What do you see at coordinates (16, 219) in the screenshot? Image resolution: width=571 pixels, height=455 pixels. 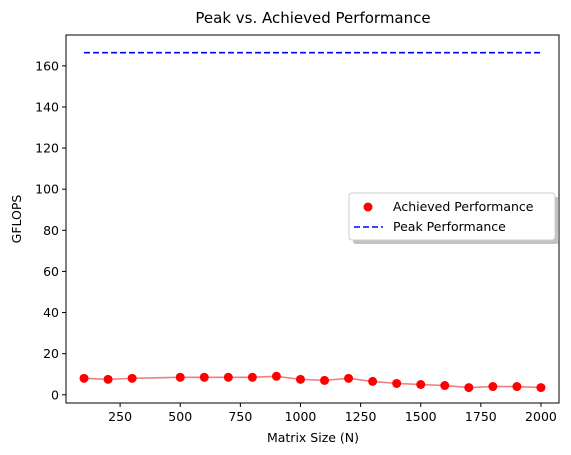 I see `y-axis-label: GFLOPS` at bounding box center [16, 219].